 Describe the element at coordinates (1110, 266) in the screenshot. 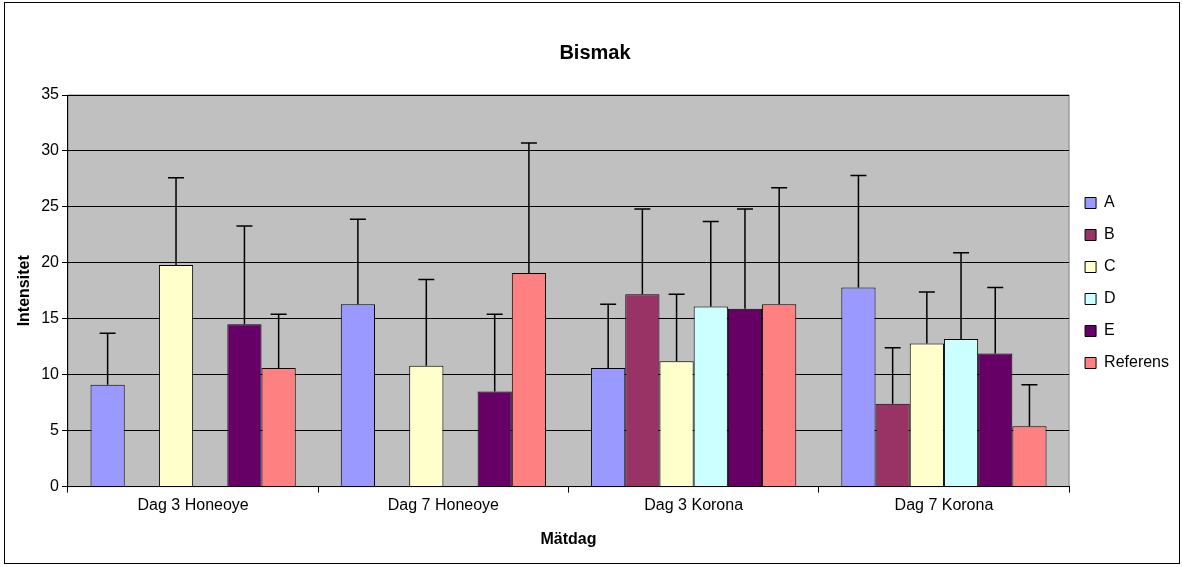

I see `legend-label: C` at that location.